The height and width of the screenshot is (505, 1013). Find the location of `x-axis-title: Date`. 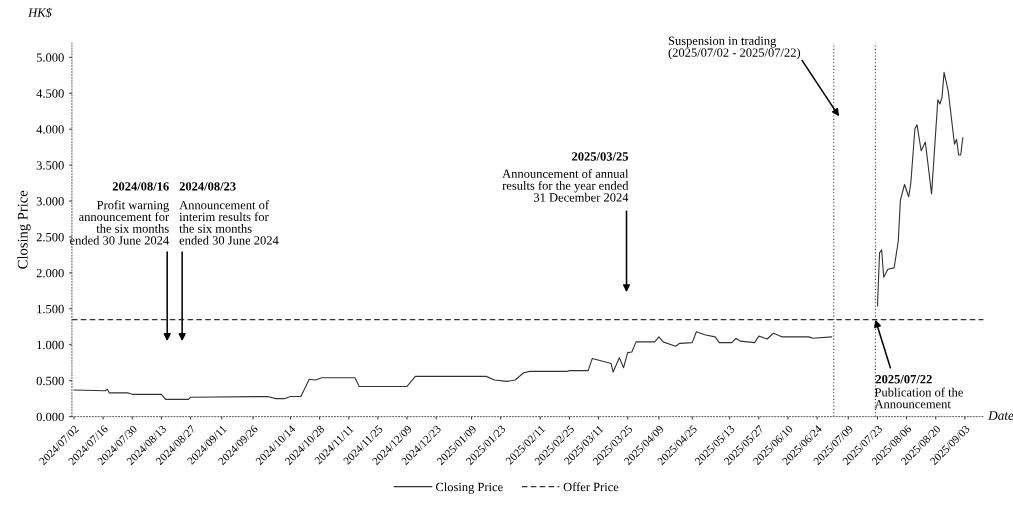

x-axis-title: Date is located at coordinates (1000, 415).